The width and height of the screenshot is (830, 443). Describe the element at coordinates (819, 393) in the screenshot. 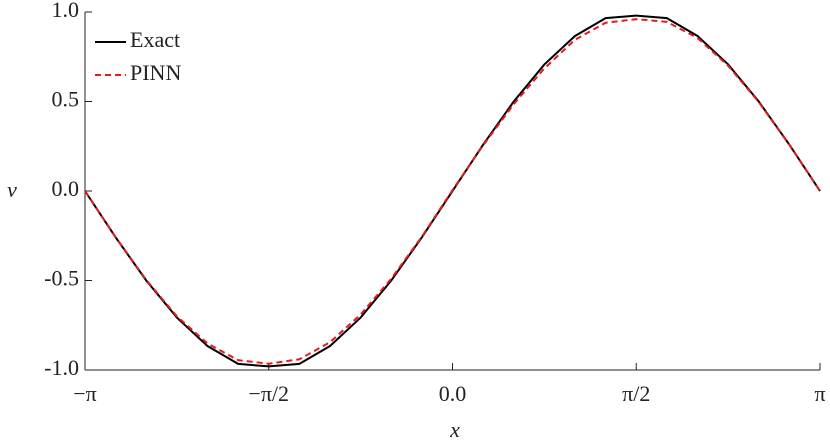

I see `x-tick-label: π` at that location.